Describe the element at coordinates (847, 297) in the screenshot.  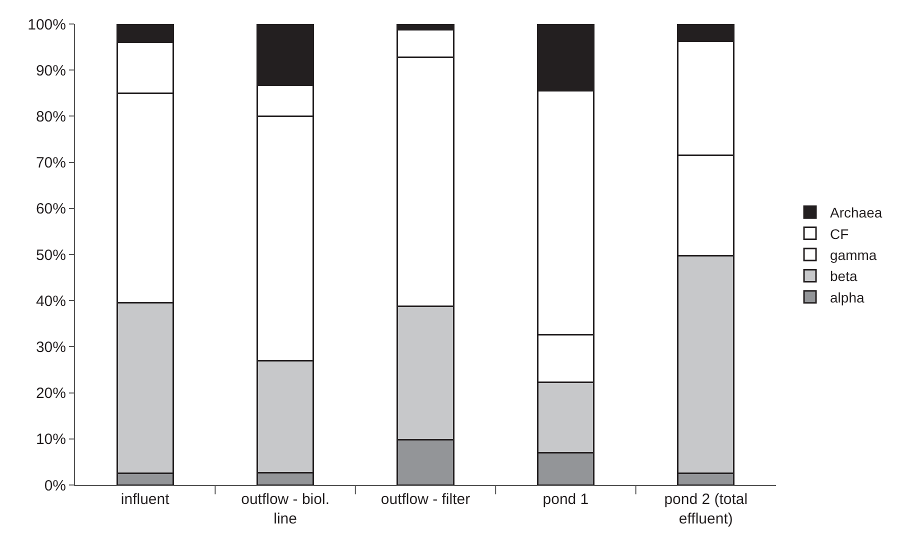
I see `legend-label: alpha` at that location.